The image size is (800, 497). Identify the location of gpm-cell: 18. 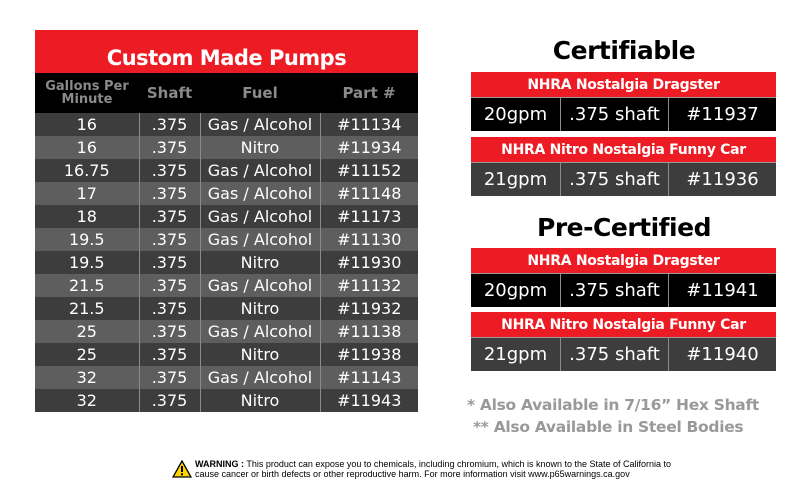
(87, 216).